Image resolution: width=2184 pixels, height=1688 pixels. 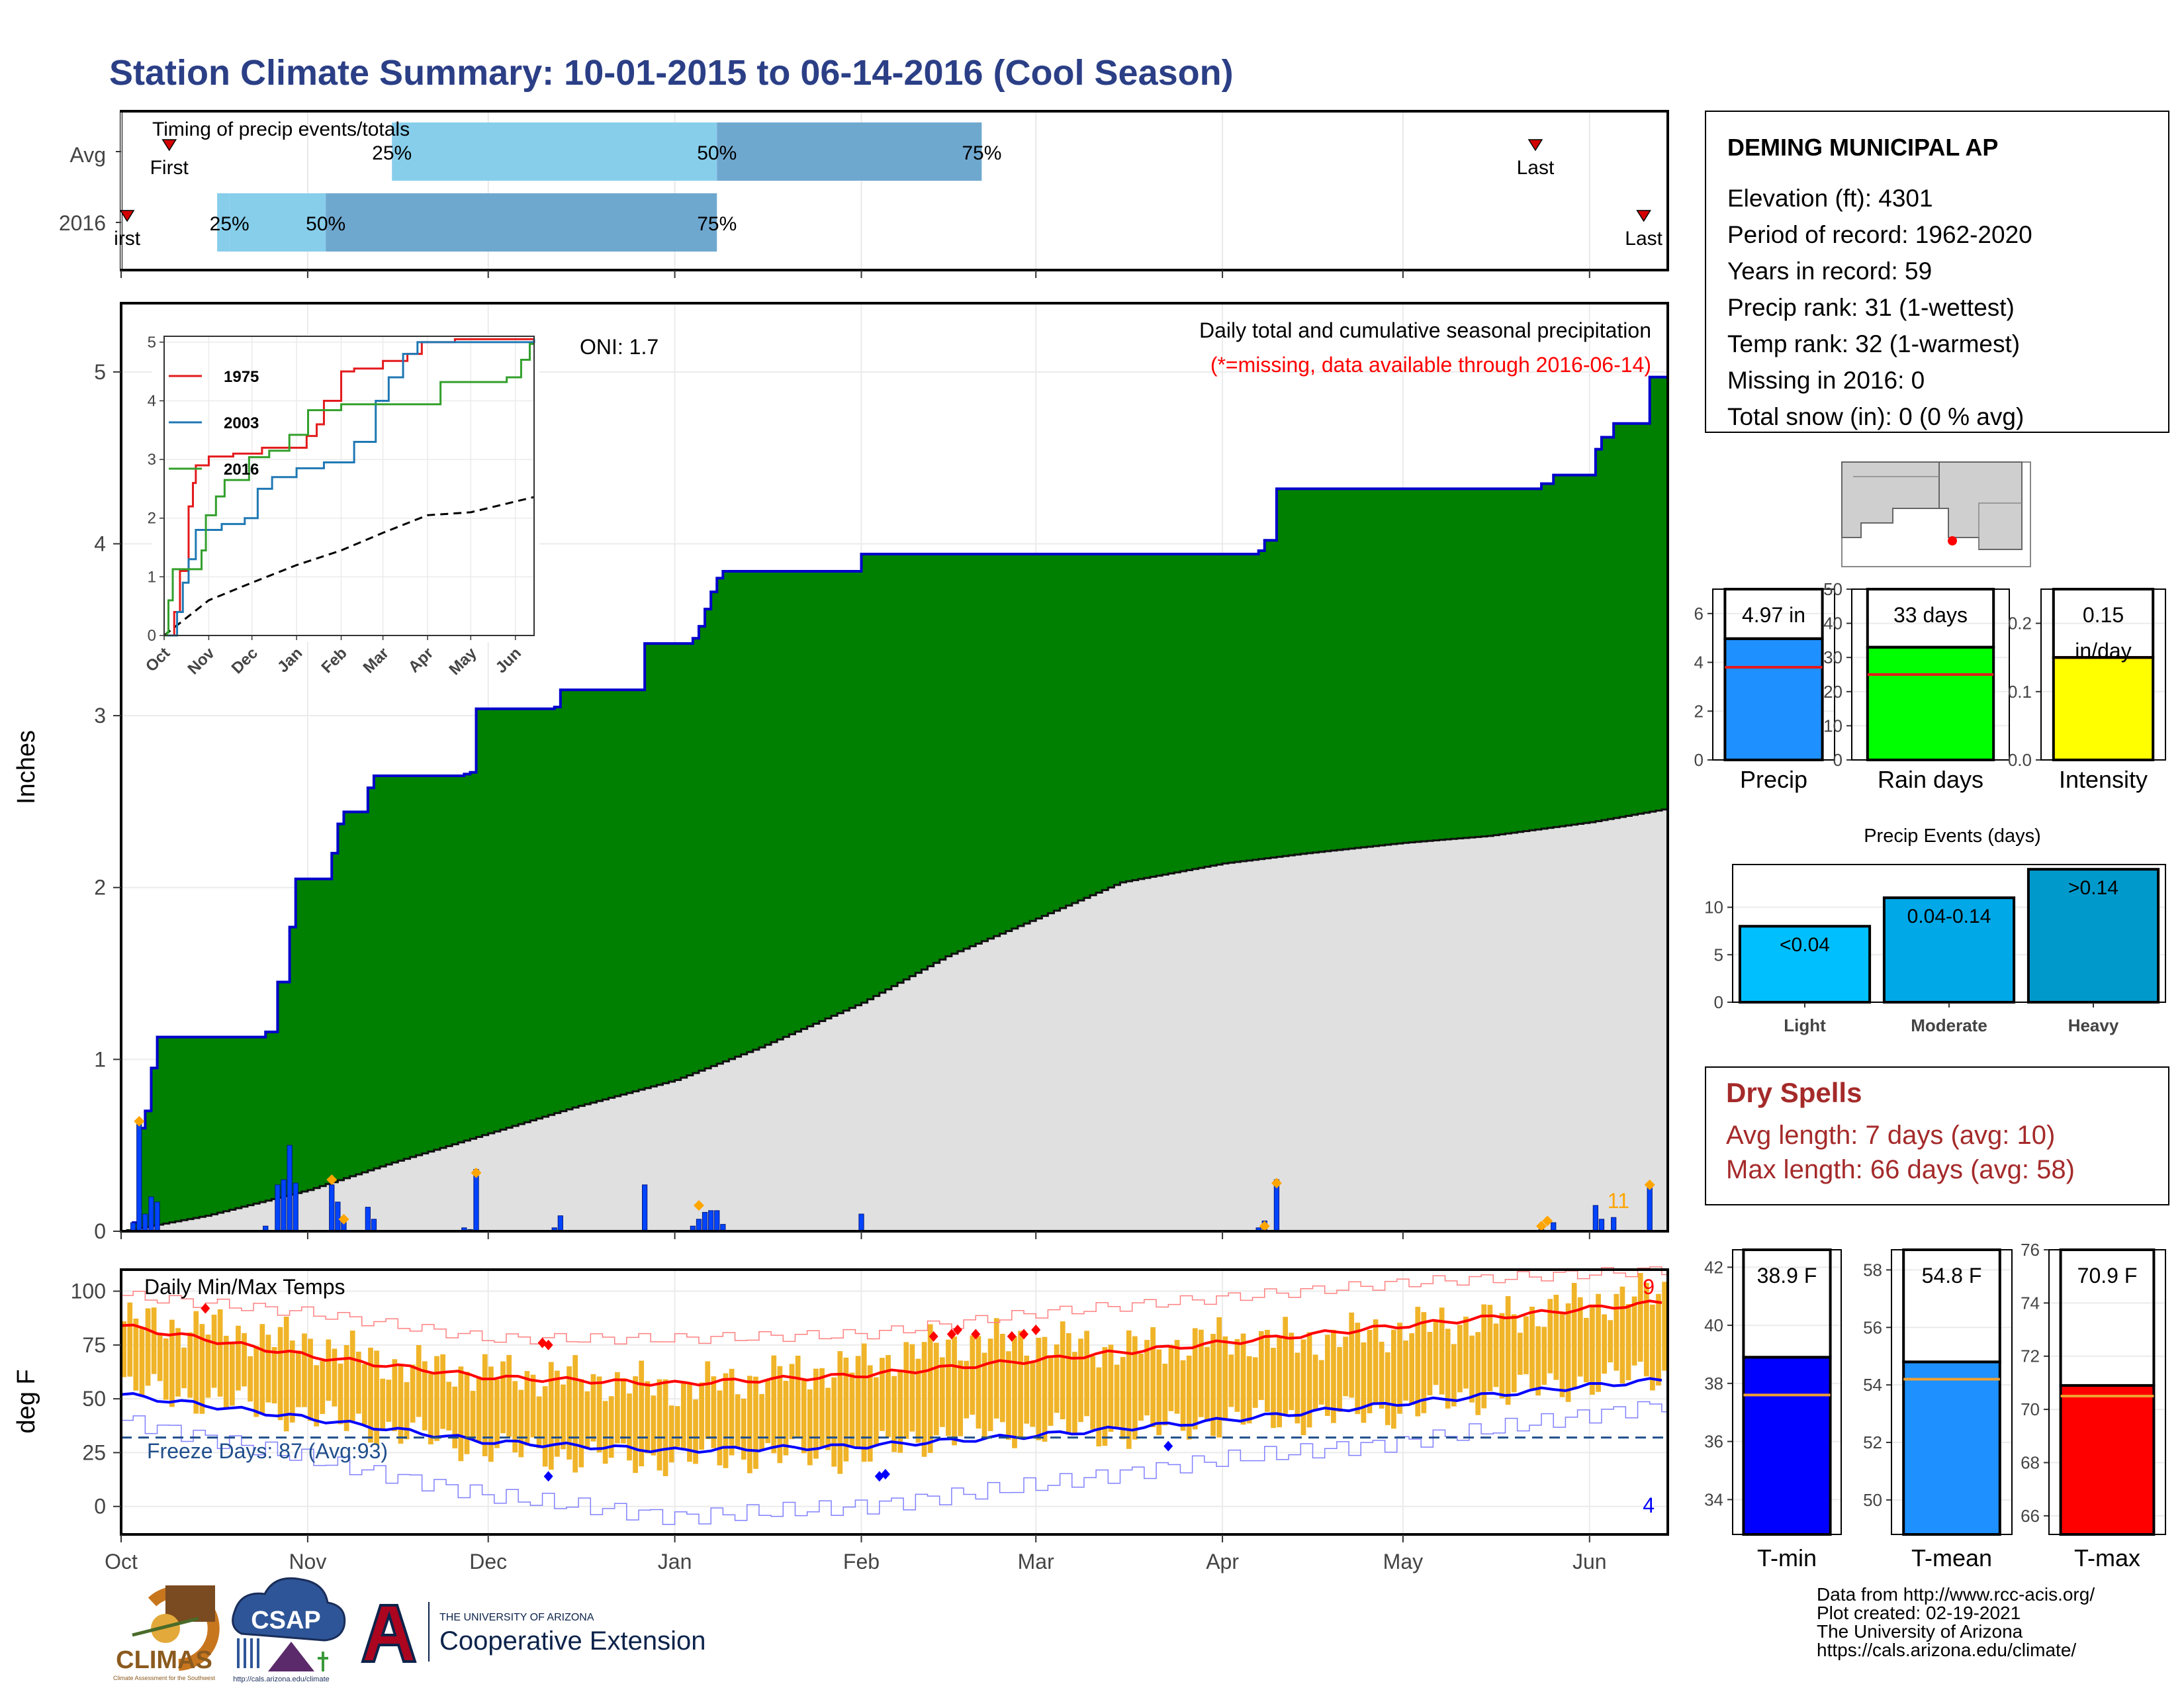 I want to click on summary-chart-tmean: 50 52 54 56 58 54.8 F T-mean, so click(x=1938, y=1409).